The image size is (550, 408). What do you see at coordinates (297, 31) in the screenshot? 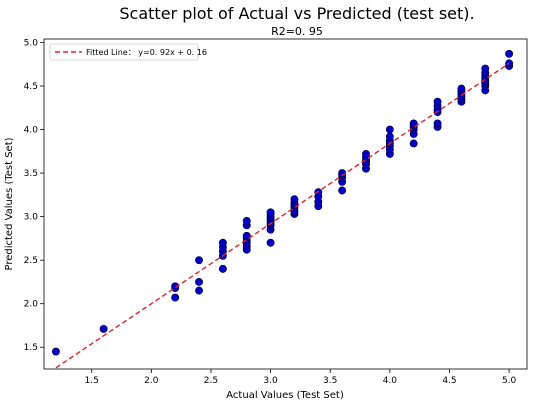
I see `chart-subtitle: R2=0. 95` at bounding box center [297, 31].